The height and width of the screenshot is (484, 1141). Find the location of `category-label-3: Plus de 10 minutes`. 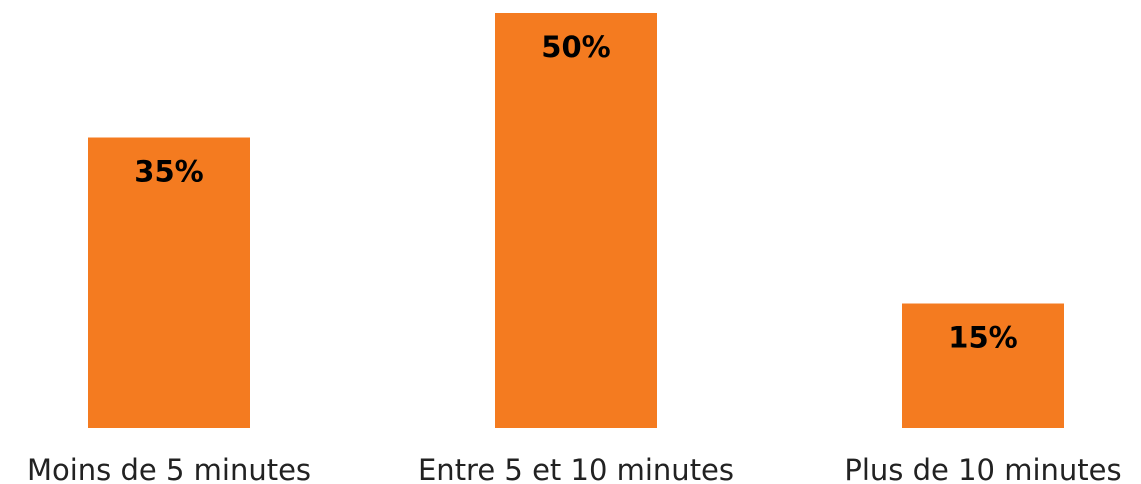

category-label-3: Plus de 10 minutes is located at coordinates (982, 468).